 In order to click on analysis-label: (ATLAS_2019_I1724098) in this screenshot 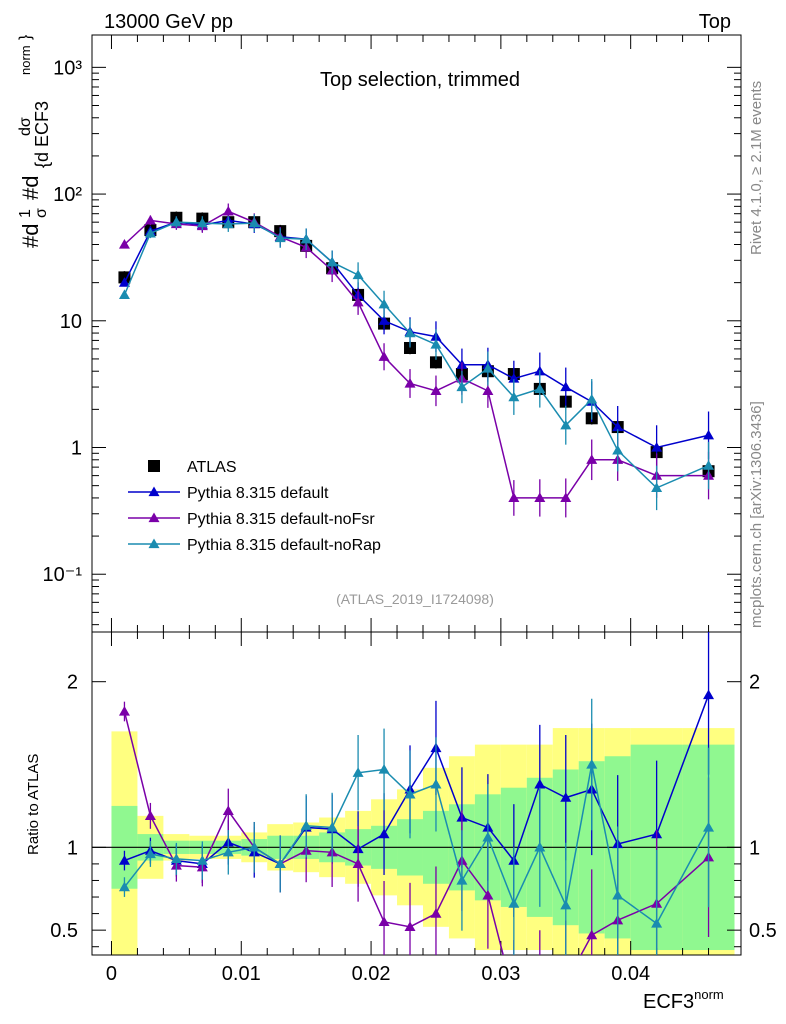, I will do `click(415, 599)`.